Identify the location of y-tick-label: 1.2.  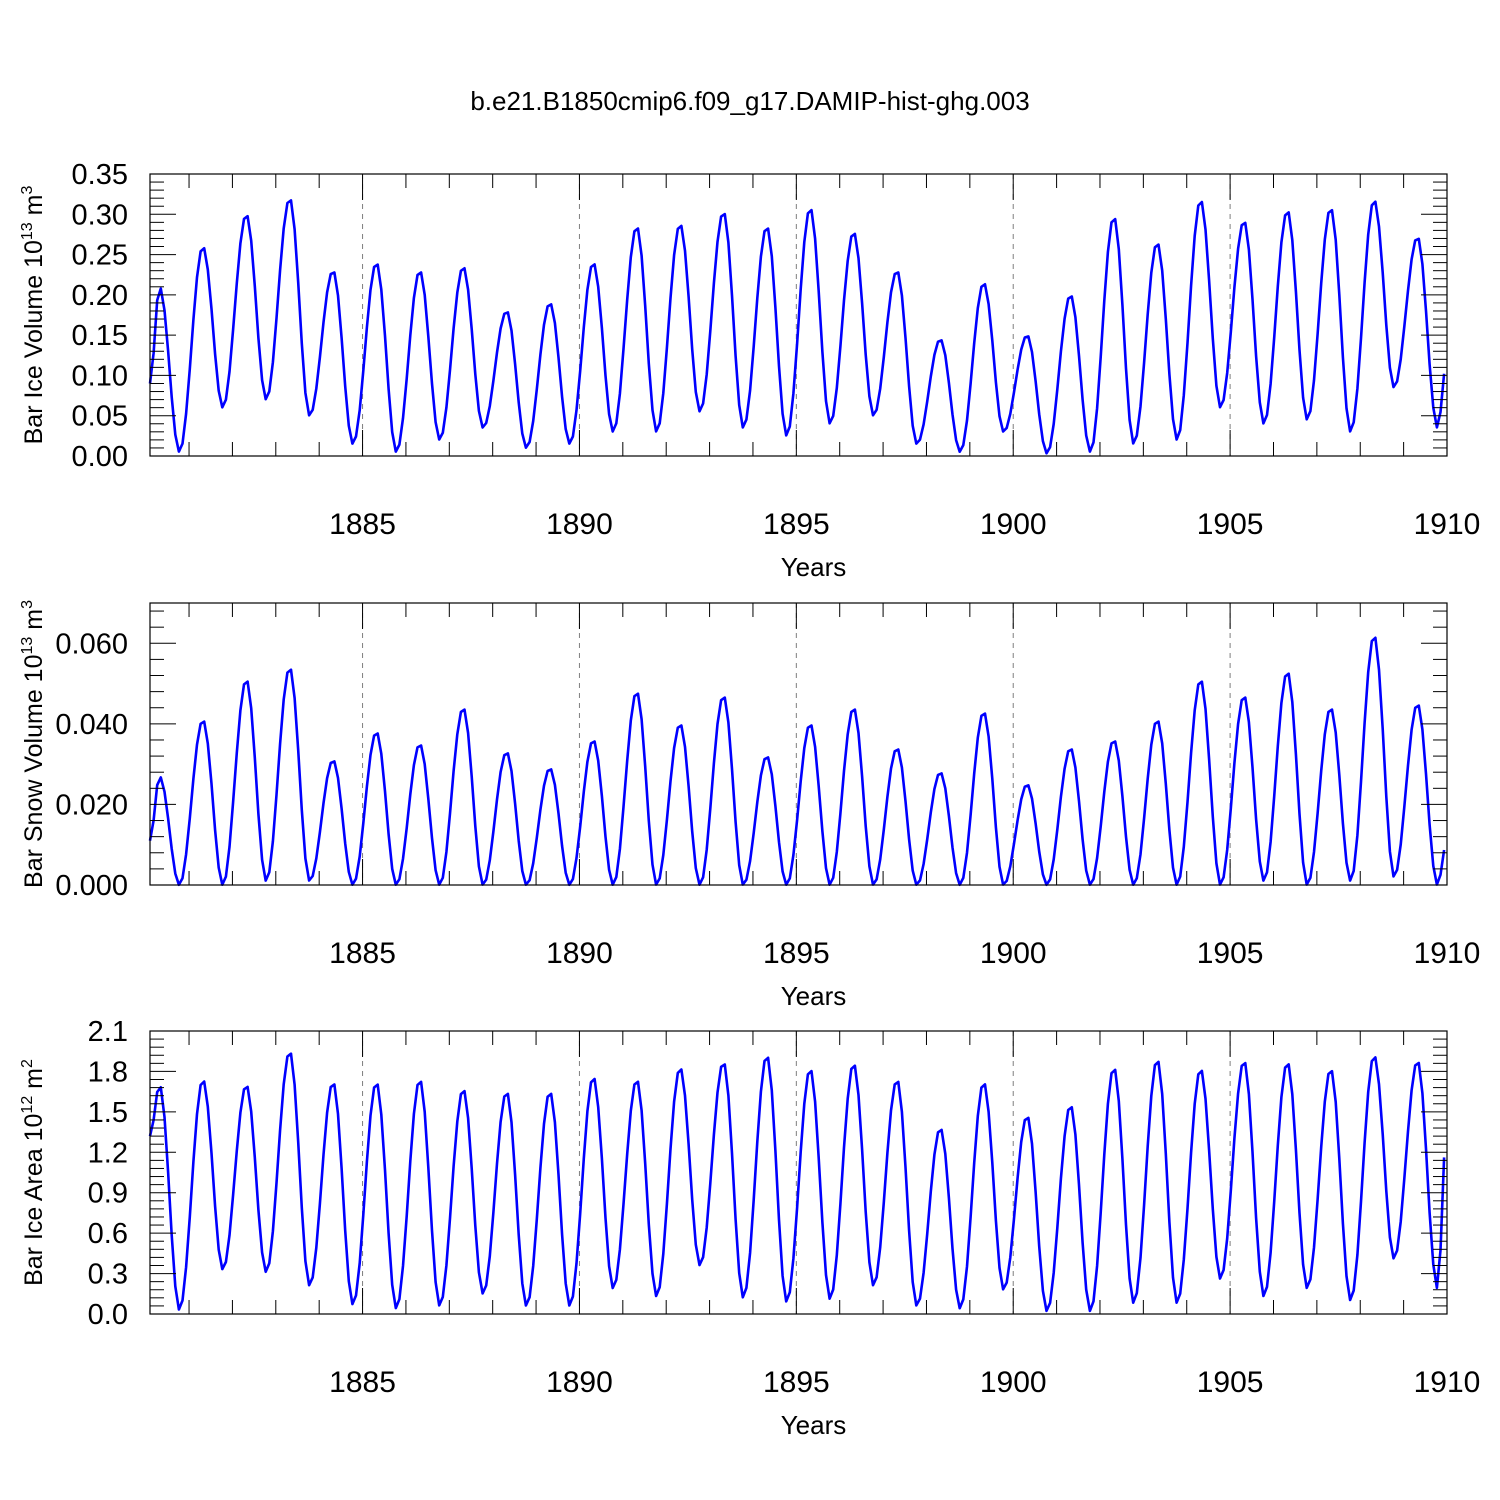
(108, 1153).